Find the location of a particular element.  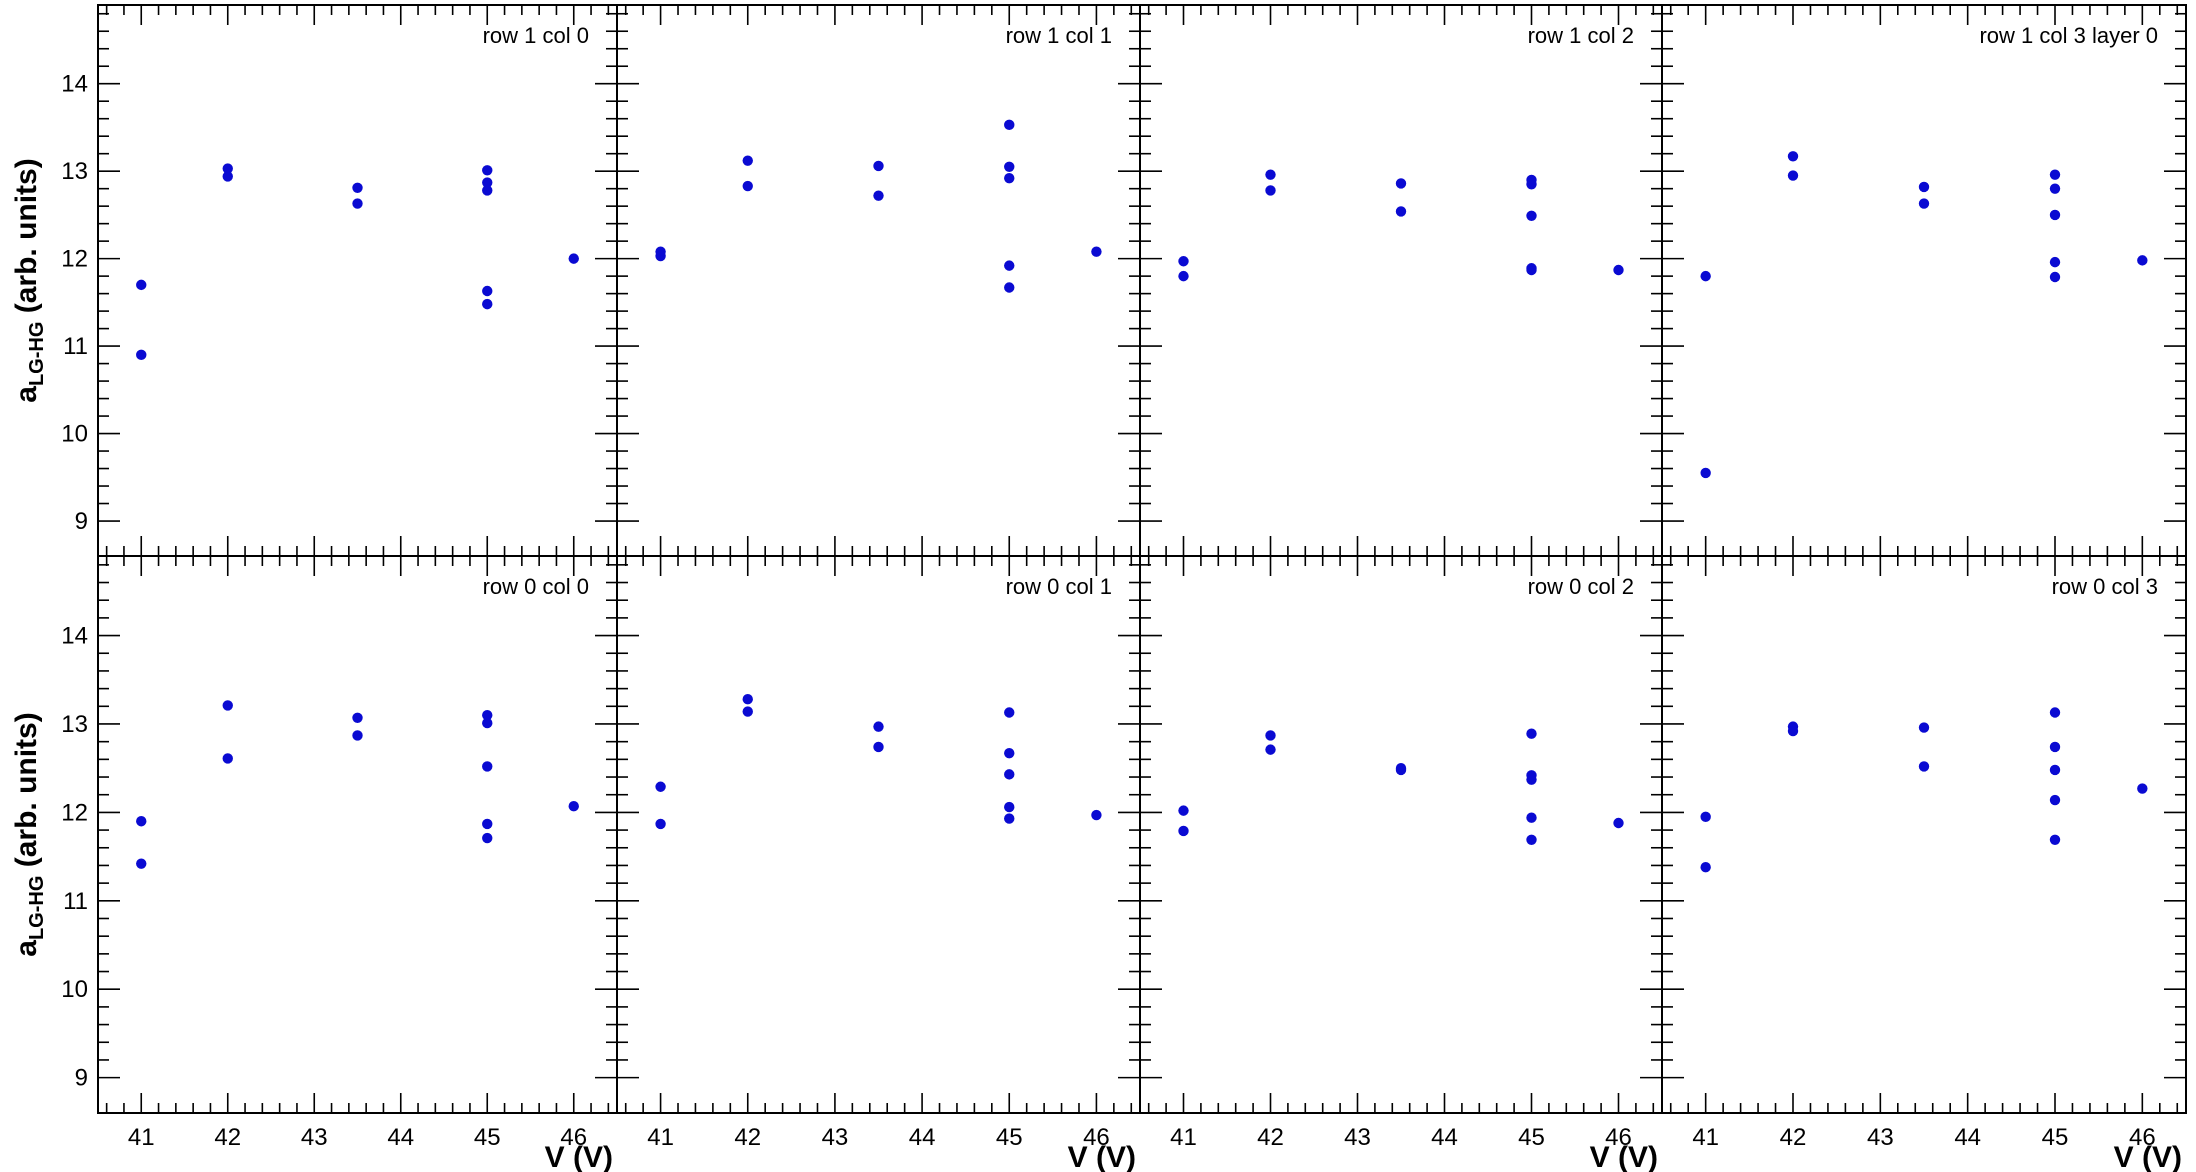

panel-label: row 0 col 0 is located at coordinates (536, 586).